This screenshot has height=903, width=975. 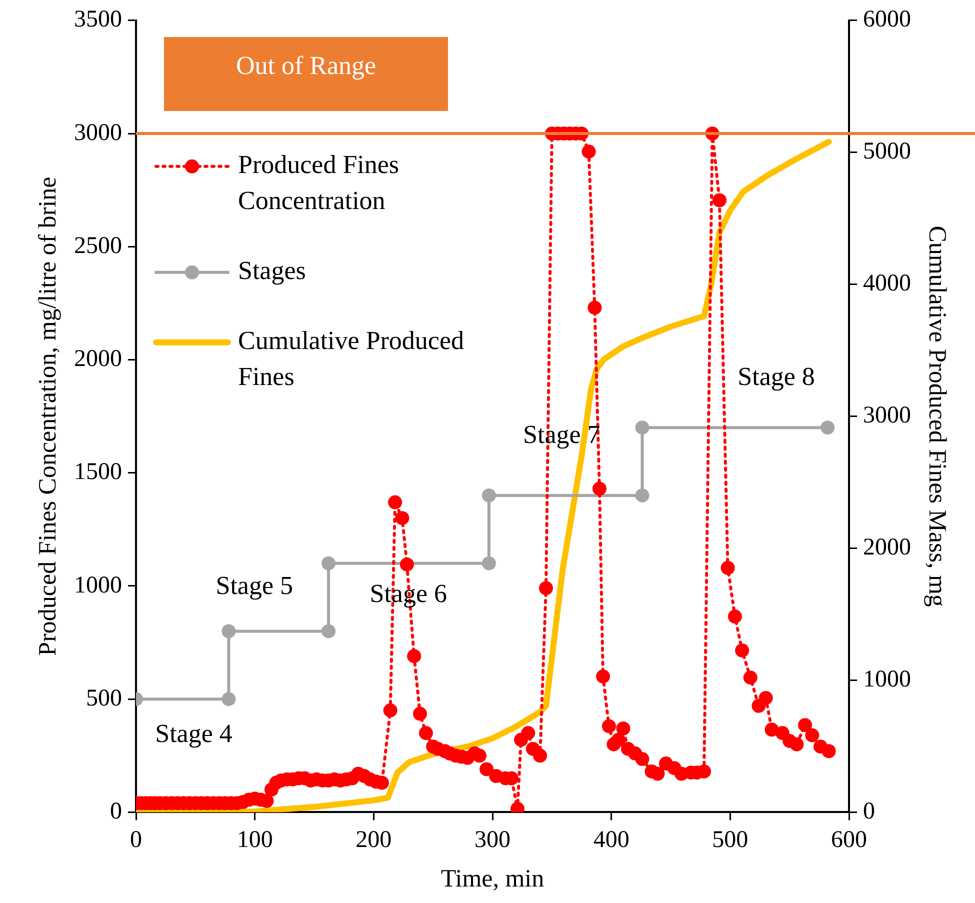 I want to click on ref-line-label: Out of Range, so click(x=306, y=65).